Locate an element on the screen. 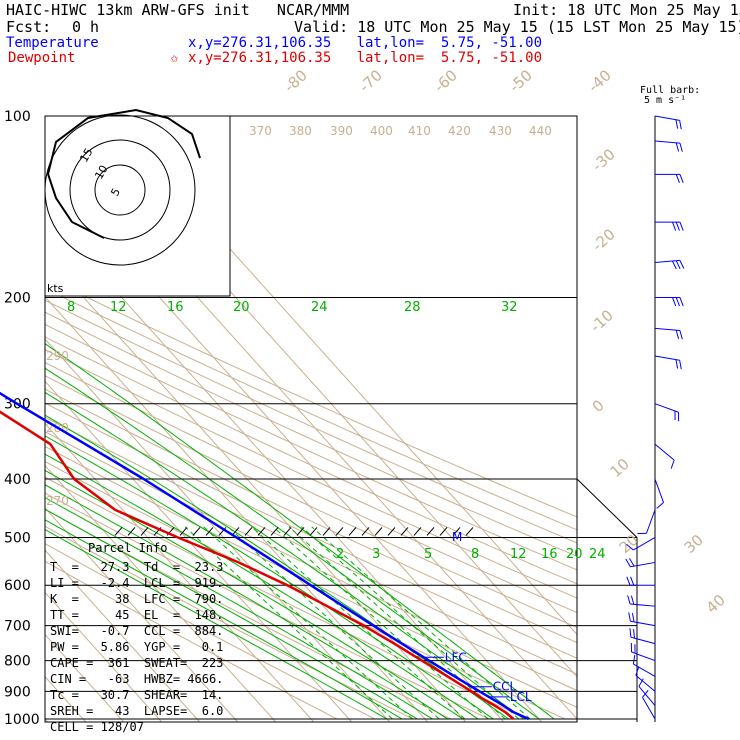 This screenshot has width=740, height=740. isotherm-label: -40 is located at coordinates (600, 81).